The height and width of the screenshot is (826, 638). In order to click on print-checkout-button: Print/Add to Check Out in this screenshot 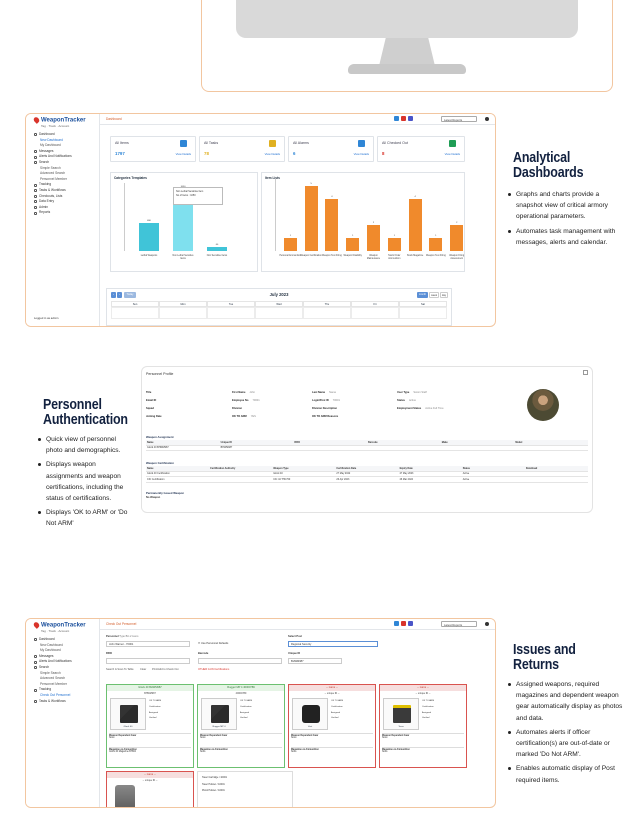, I will do `click(165, 669)`.